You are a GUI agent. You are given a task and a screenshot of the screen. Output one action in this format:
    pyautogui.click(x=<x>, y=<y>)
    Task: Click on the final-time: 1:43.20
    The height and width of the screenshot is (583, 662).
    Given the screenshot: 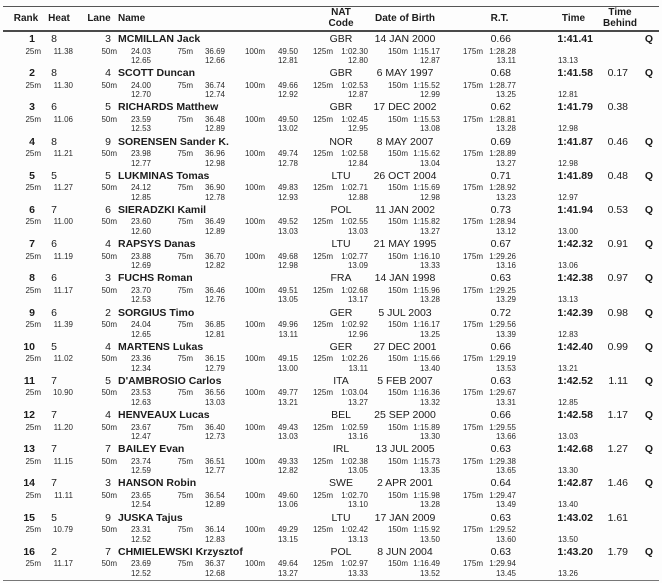 What is the action you would take?
    pyautogui.click(x=575, y=551)
    